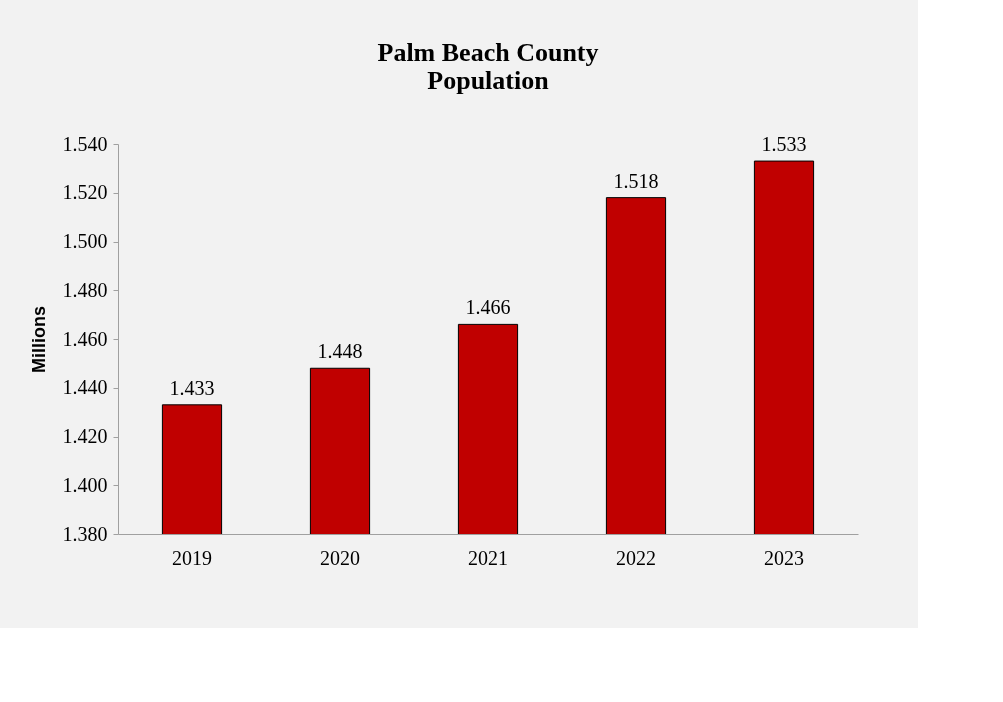 This screenshot has width=1003, height=702. What do you see at coordinates (85, 338) in the screenshot?
I see `y-tick-label: 1.460` at bounding box center [85, 338].